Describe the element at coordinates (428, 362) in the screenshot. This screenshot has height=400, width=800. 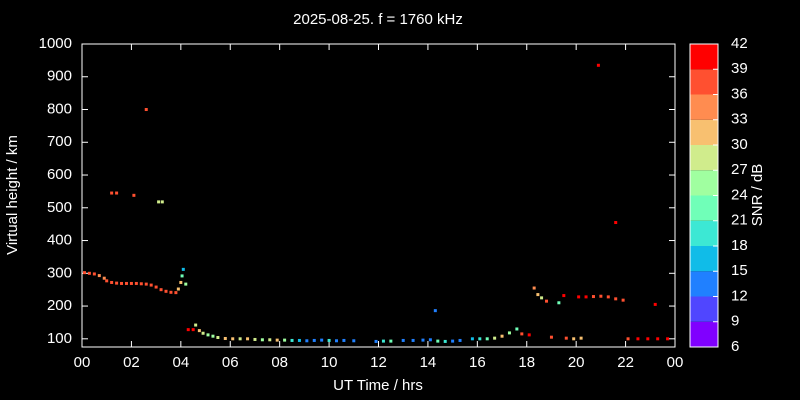
I see `x-tick-label: 14` at that location.